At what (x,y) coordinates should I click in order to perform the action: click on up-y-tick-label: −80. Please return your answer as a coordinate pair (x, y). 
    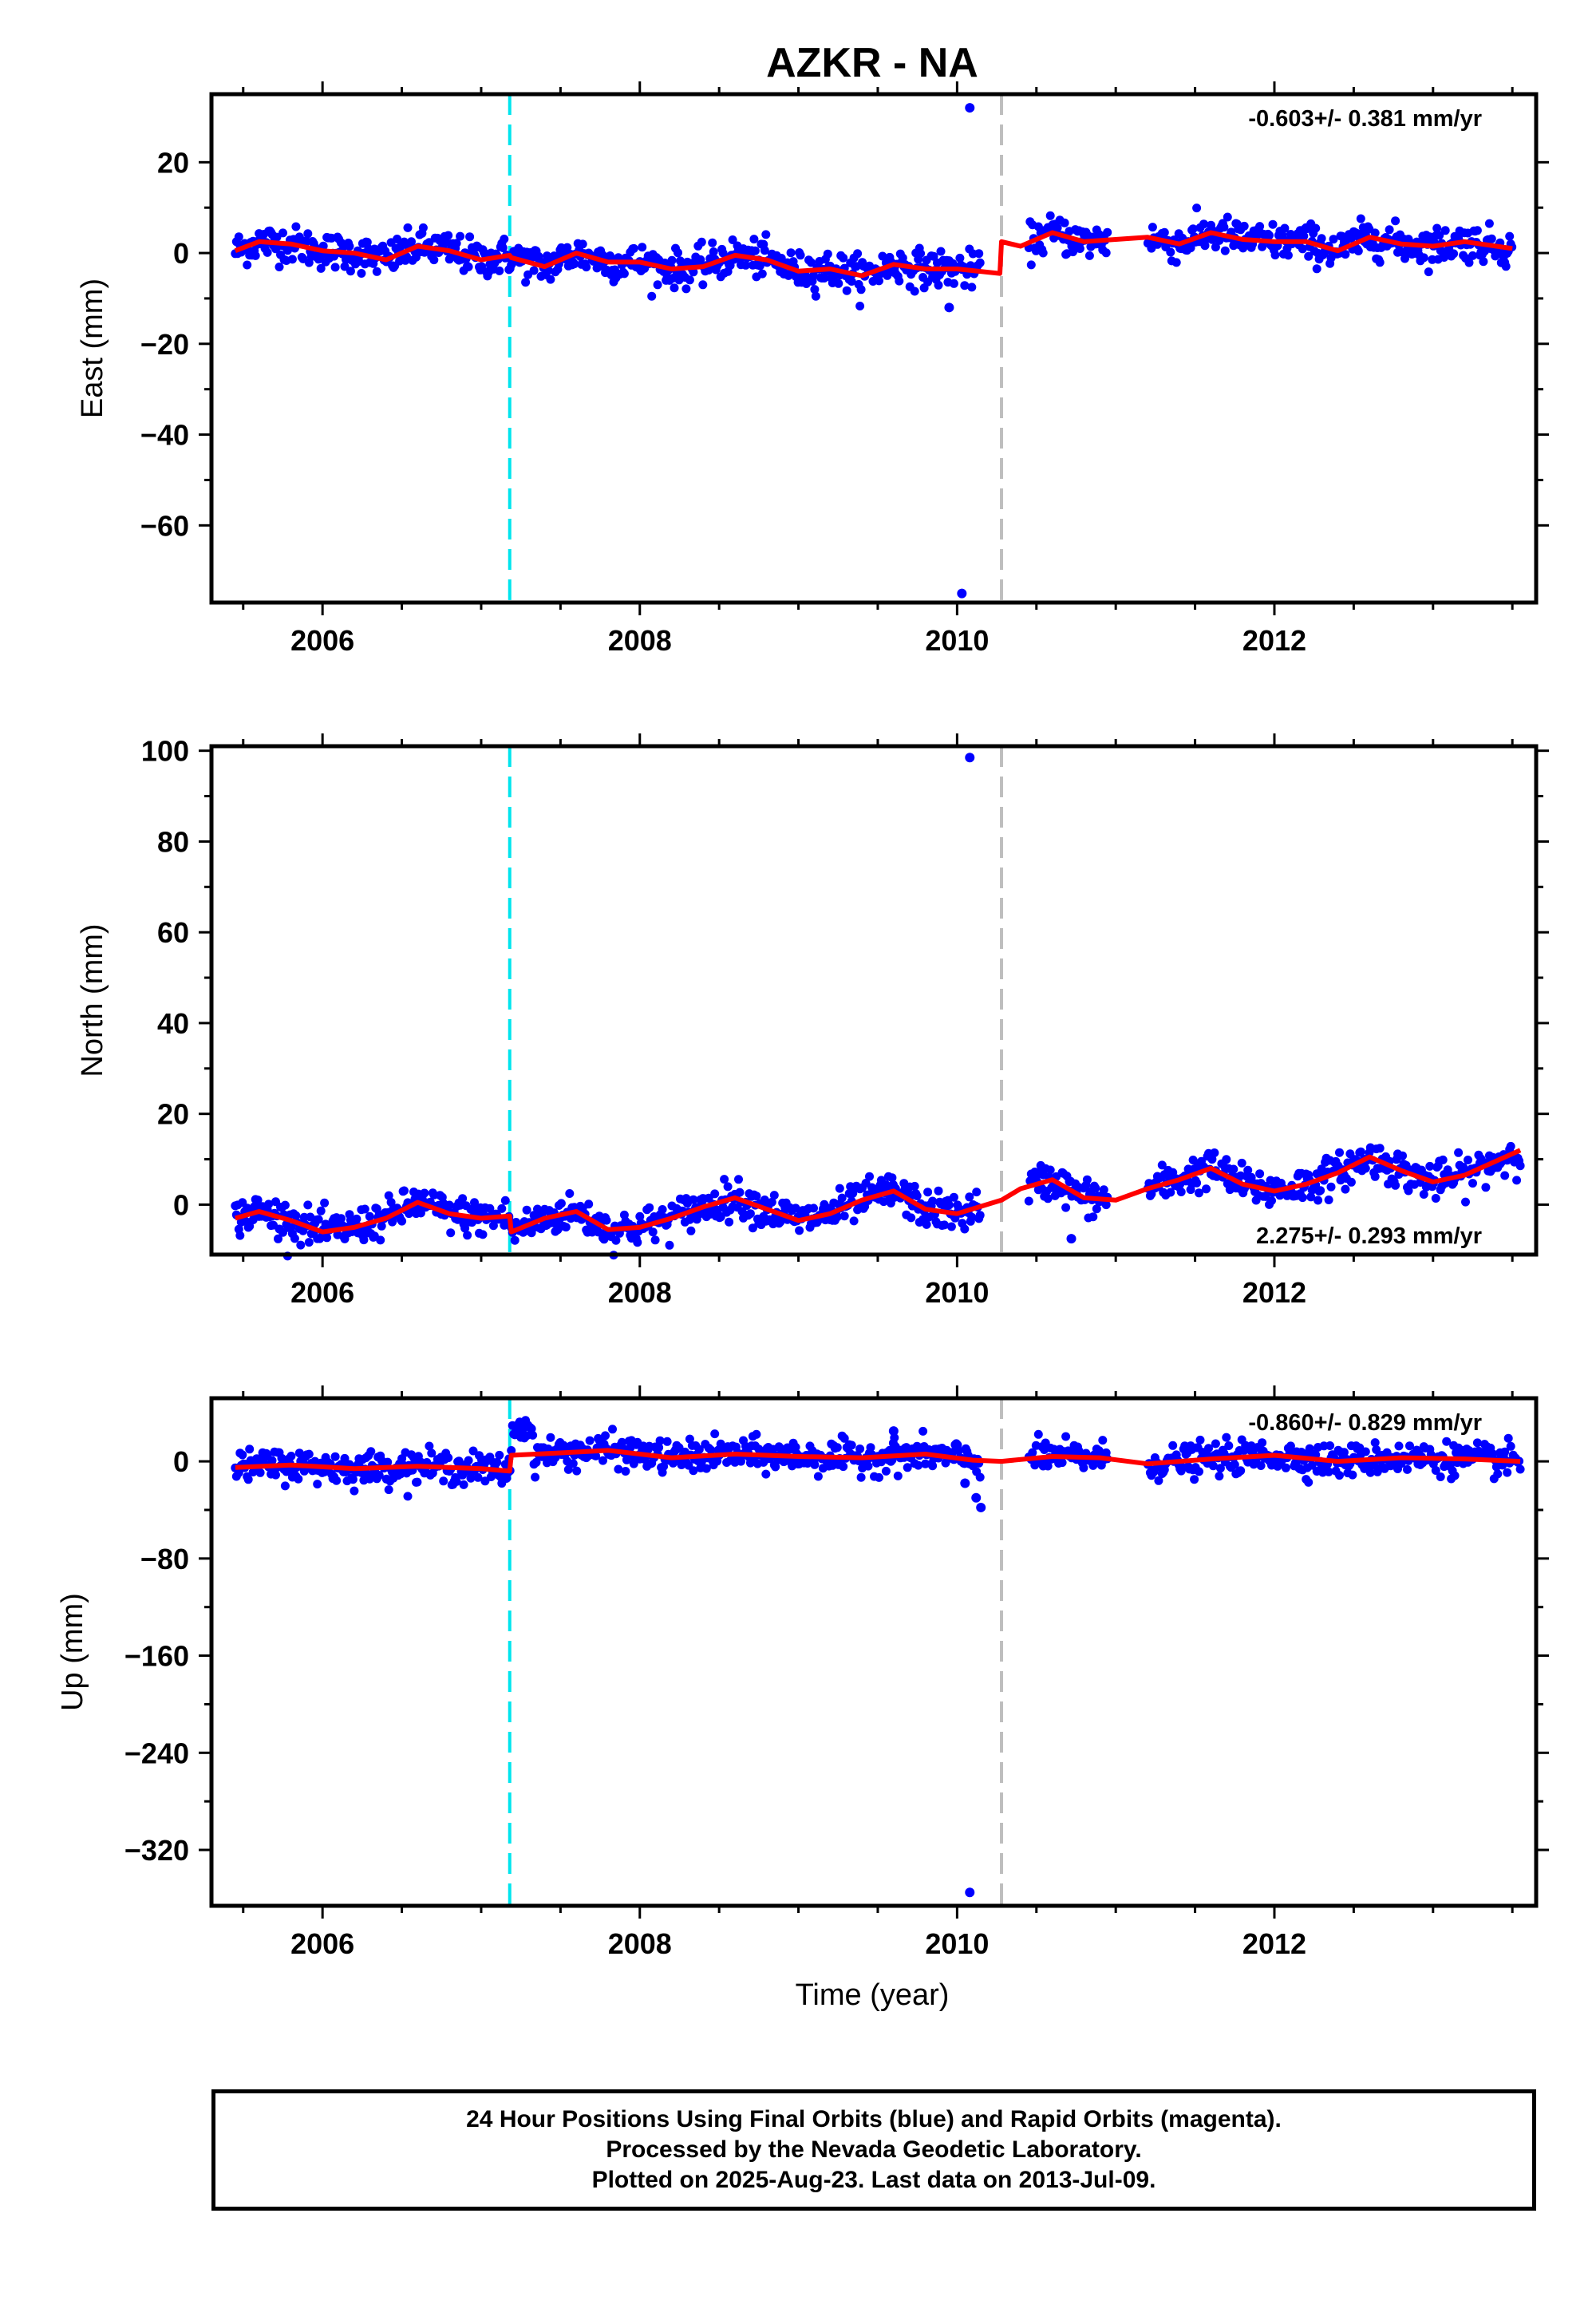
    Looking at the image, I should click on (164, 1559).